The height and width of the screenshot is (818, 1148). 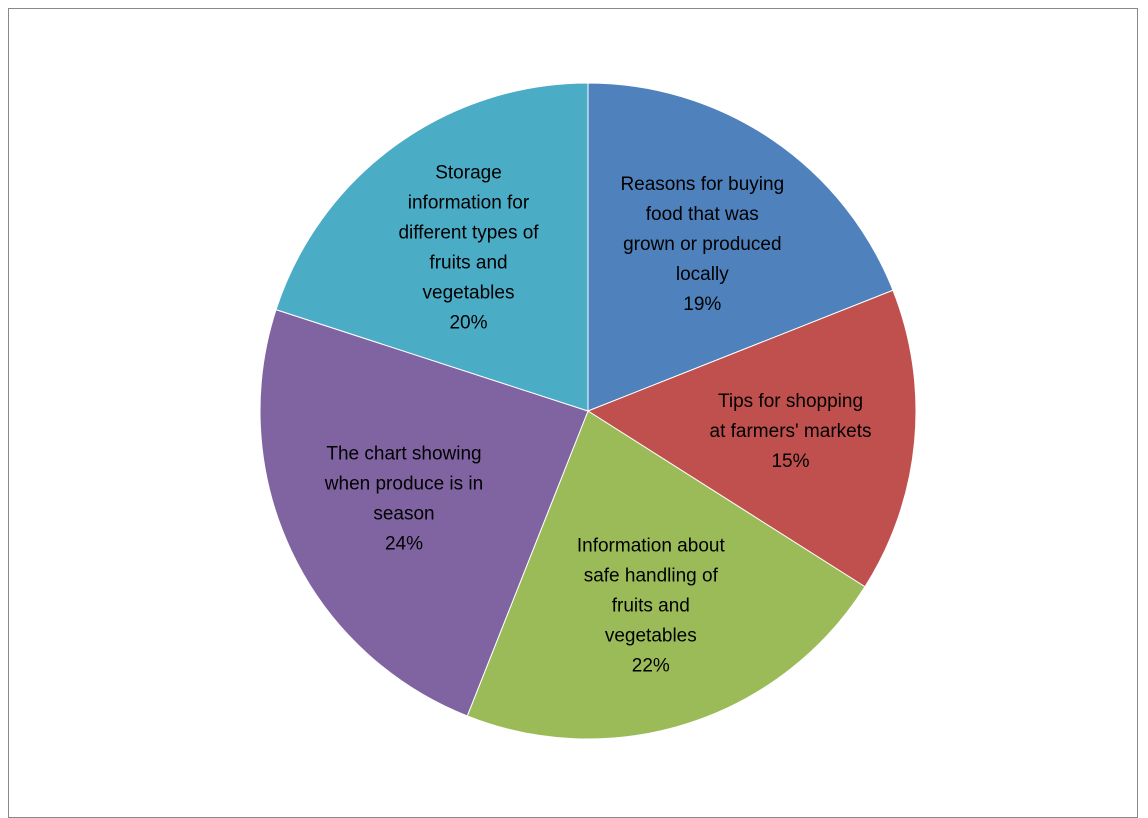 What do you see at coordinates (469, 203) in the screenshot?
I see `data-label-line: information for` at bounding box center [469, 203].